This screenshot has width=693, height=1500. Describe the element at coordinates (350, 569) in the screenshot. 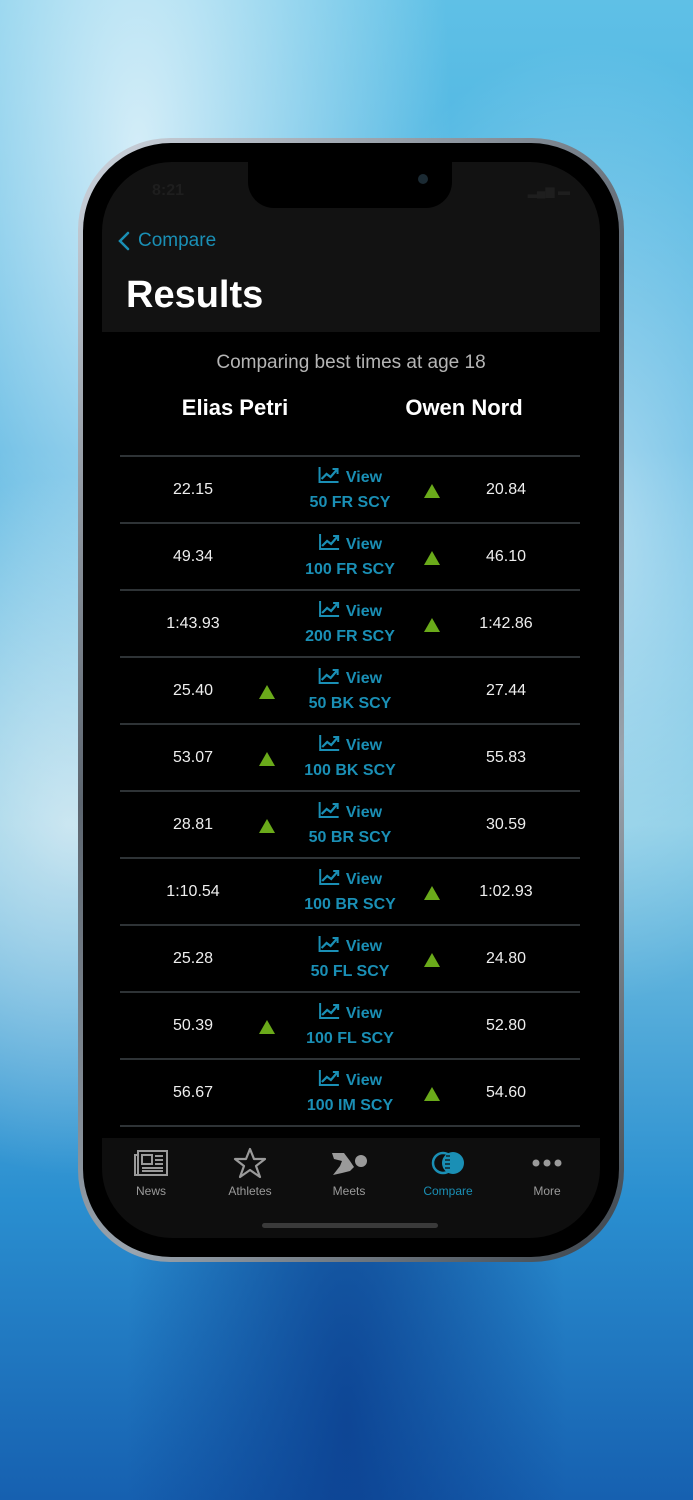

I see `event-name: 100 FR SCY` at that location.